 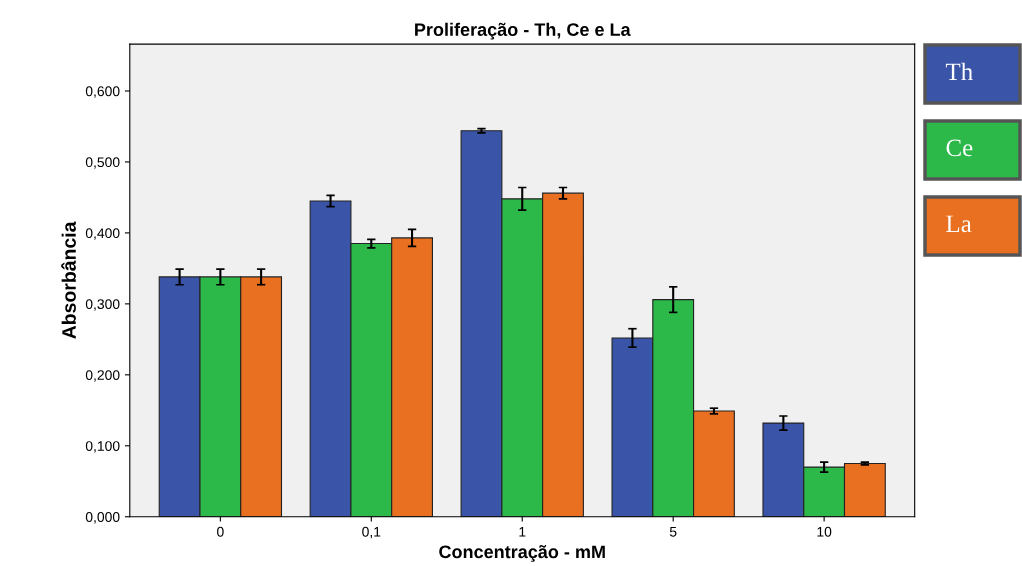 I want to click on x-tick-label: 10, so click(x=824, y=531).